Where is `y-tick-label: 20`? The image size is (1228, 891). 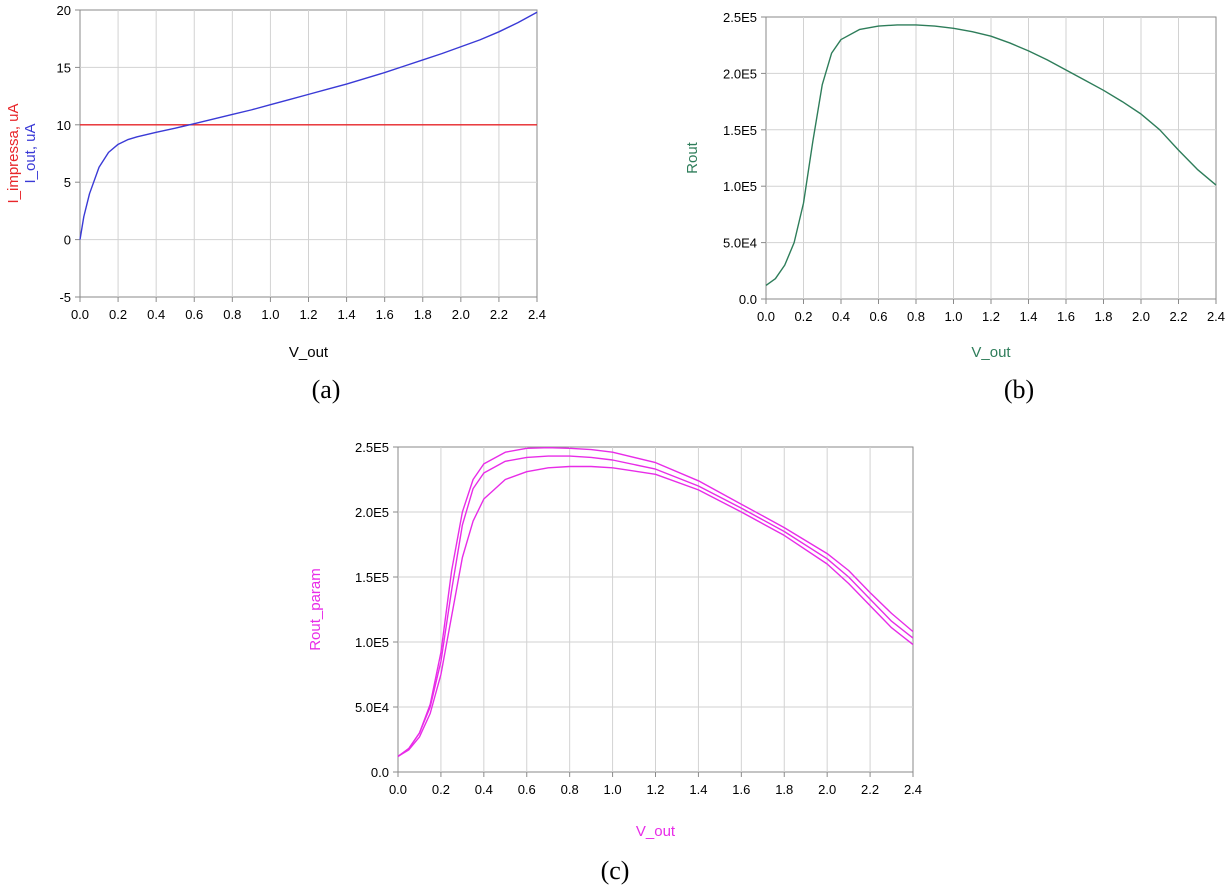 y-tick-label: 20 is located at coordinates (64, 10).